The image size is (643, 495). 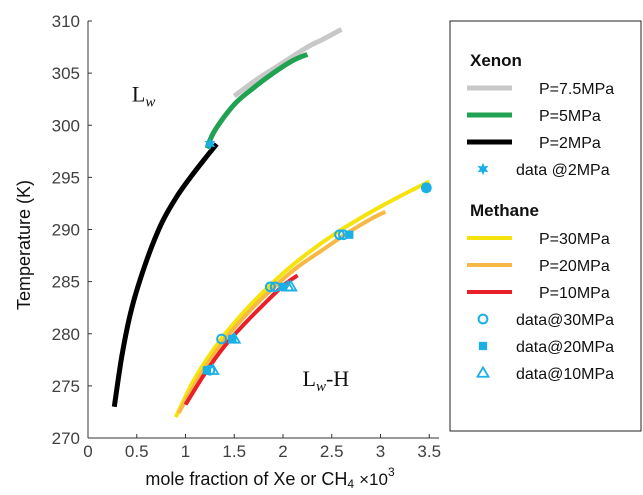 What do you see at coordinates (496, 60) in the screenshot?
I see `legend-group-title: Xenon` at bounding box center [496, 60].